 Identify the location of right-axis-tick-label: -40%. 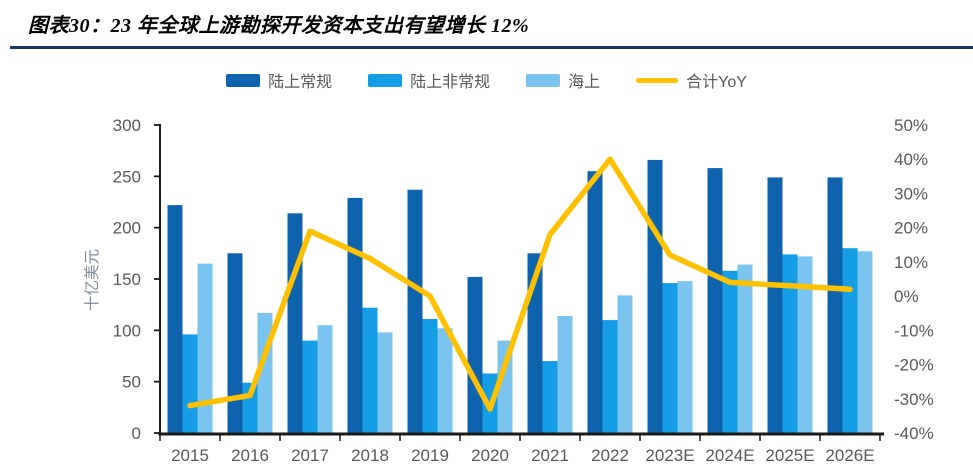
(914, 433).